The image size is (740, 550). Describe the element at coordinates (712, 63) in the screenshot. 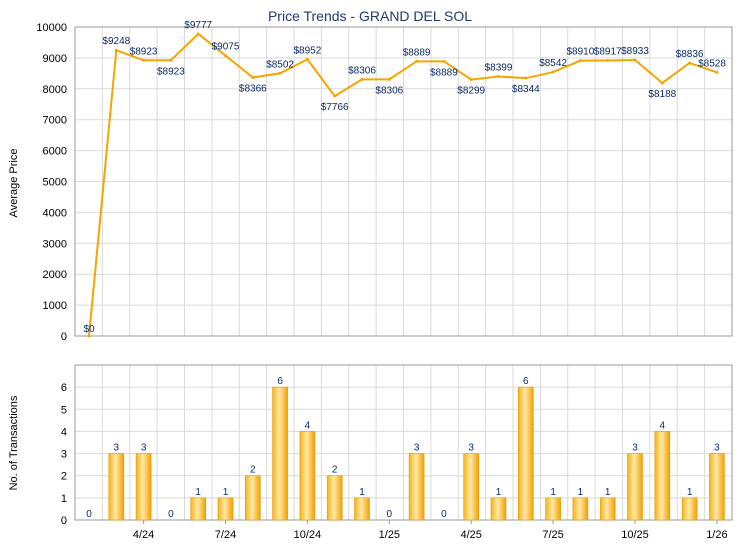

I see `price-data-label: $8528` at that location.